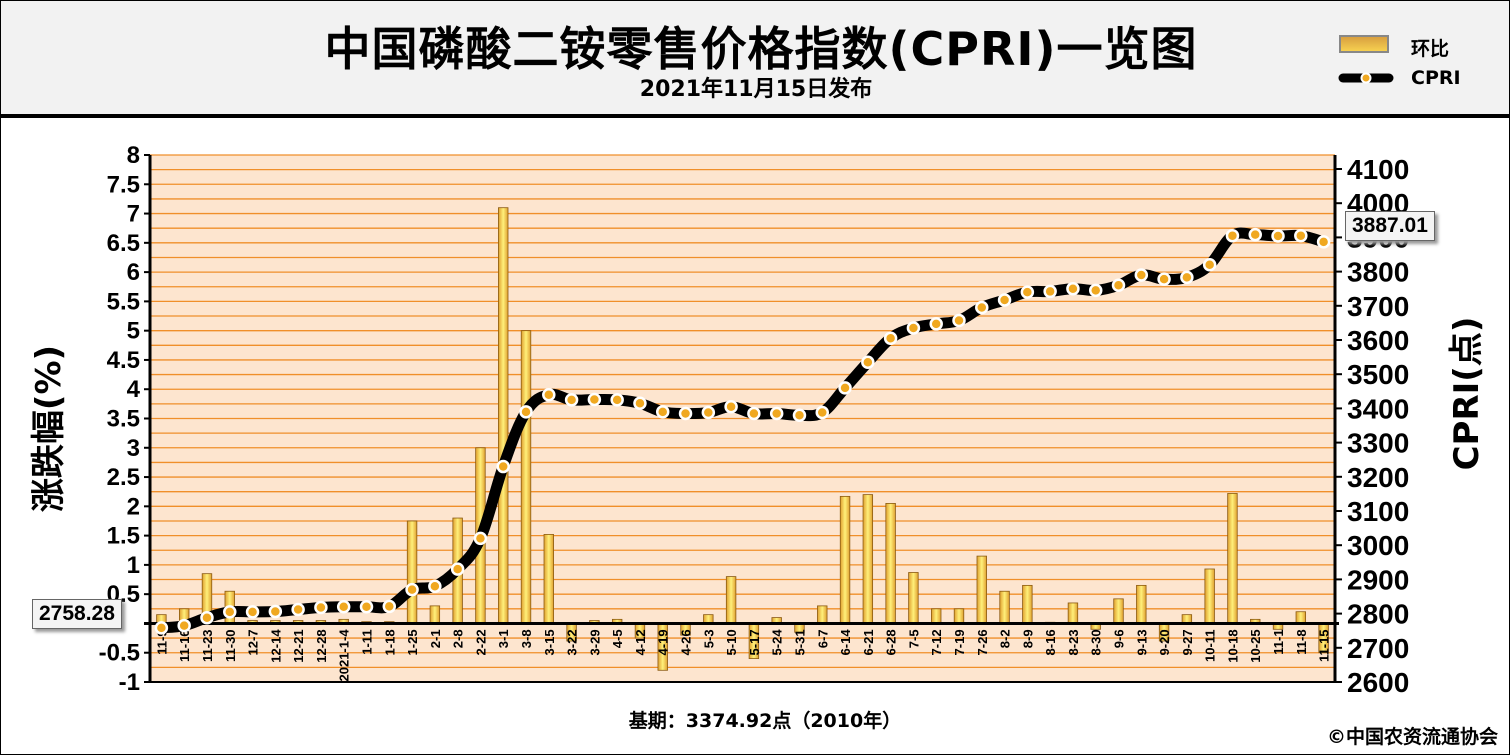 Image resolution: width=1510 pixels, height=755 pixels. Describe the element at coordinates (275, 646) in the screenshot. I see `x-tick-label: 12-14` at that location.